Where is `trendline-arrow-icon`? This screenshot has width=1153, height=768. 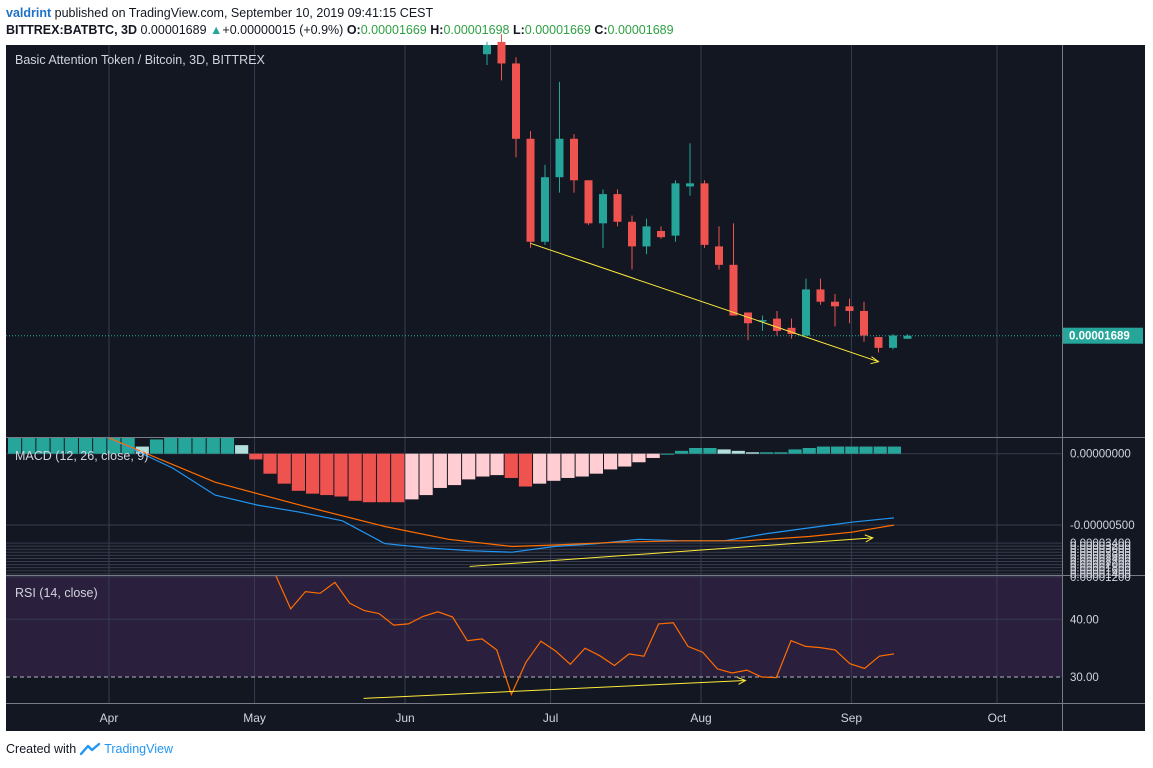
trendline-arrow-icon is located at coordinates (875, 360).